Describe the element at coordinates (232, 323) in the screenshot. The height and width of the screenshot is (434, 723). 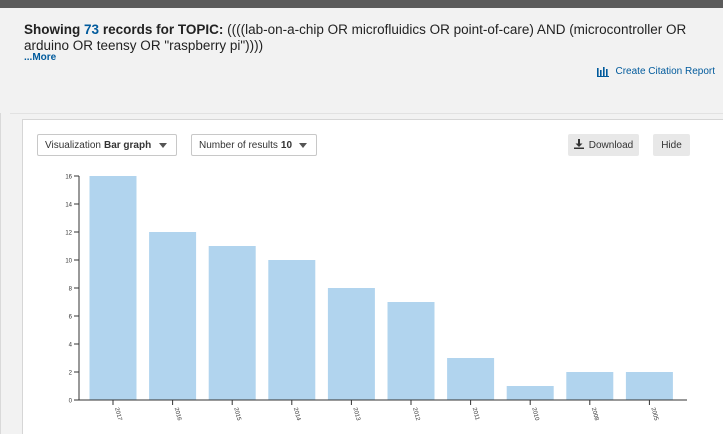
I see `bar-2015` at that location.